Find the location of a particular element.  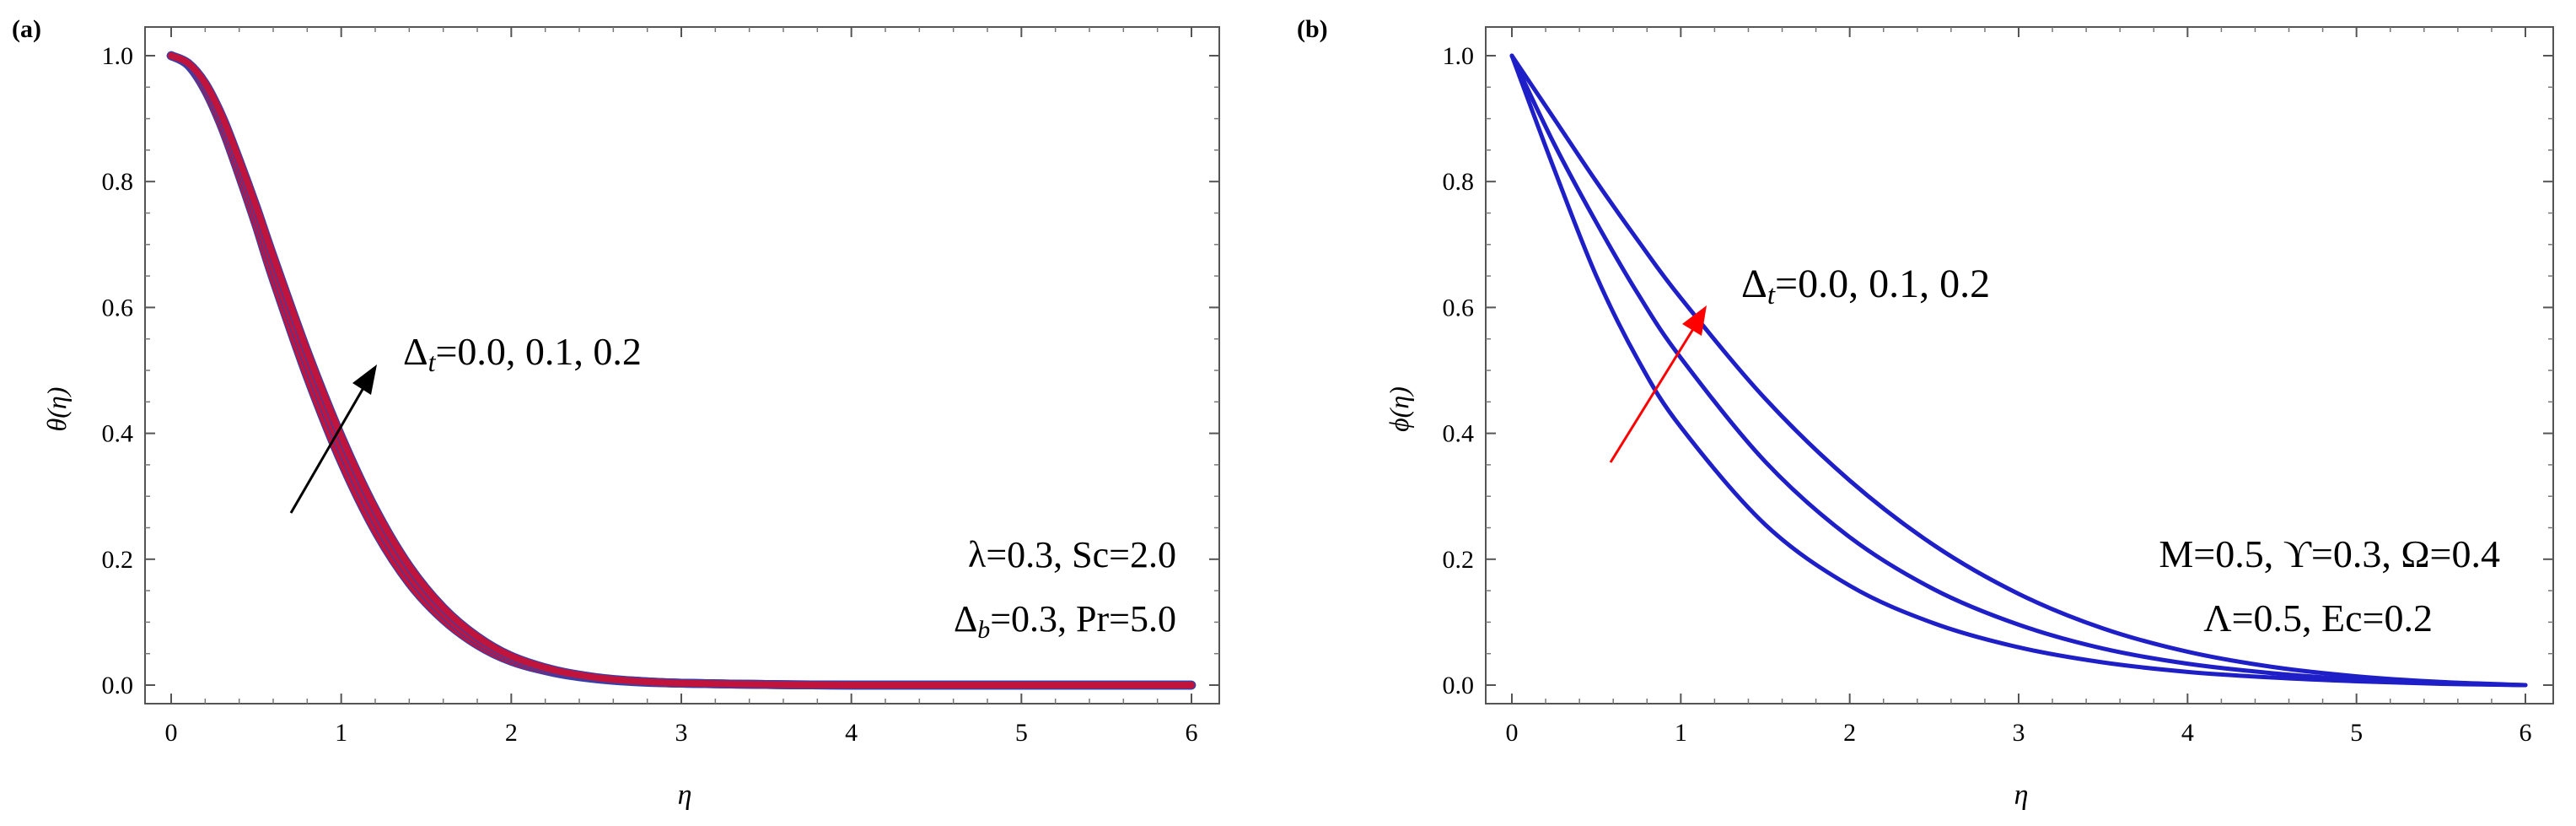

panel-b-arrow-label-rest: =0.0, 0.1, 0.2 is located at coordinates (1883, 284).